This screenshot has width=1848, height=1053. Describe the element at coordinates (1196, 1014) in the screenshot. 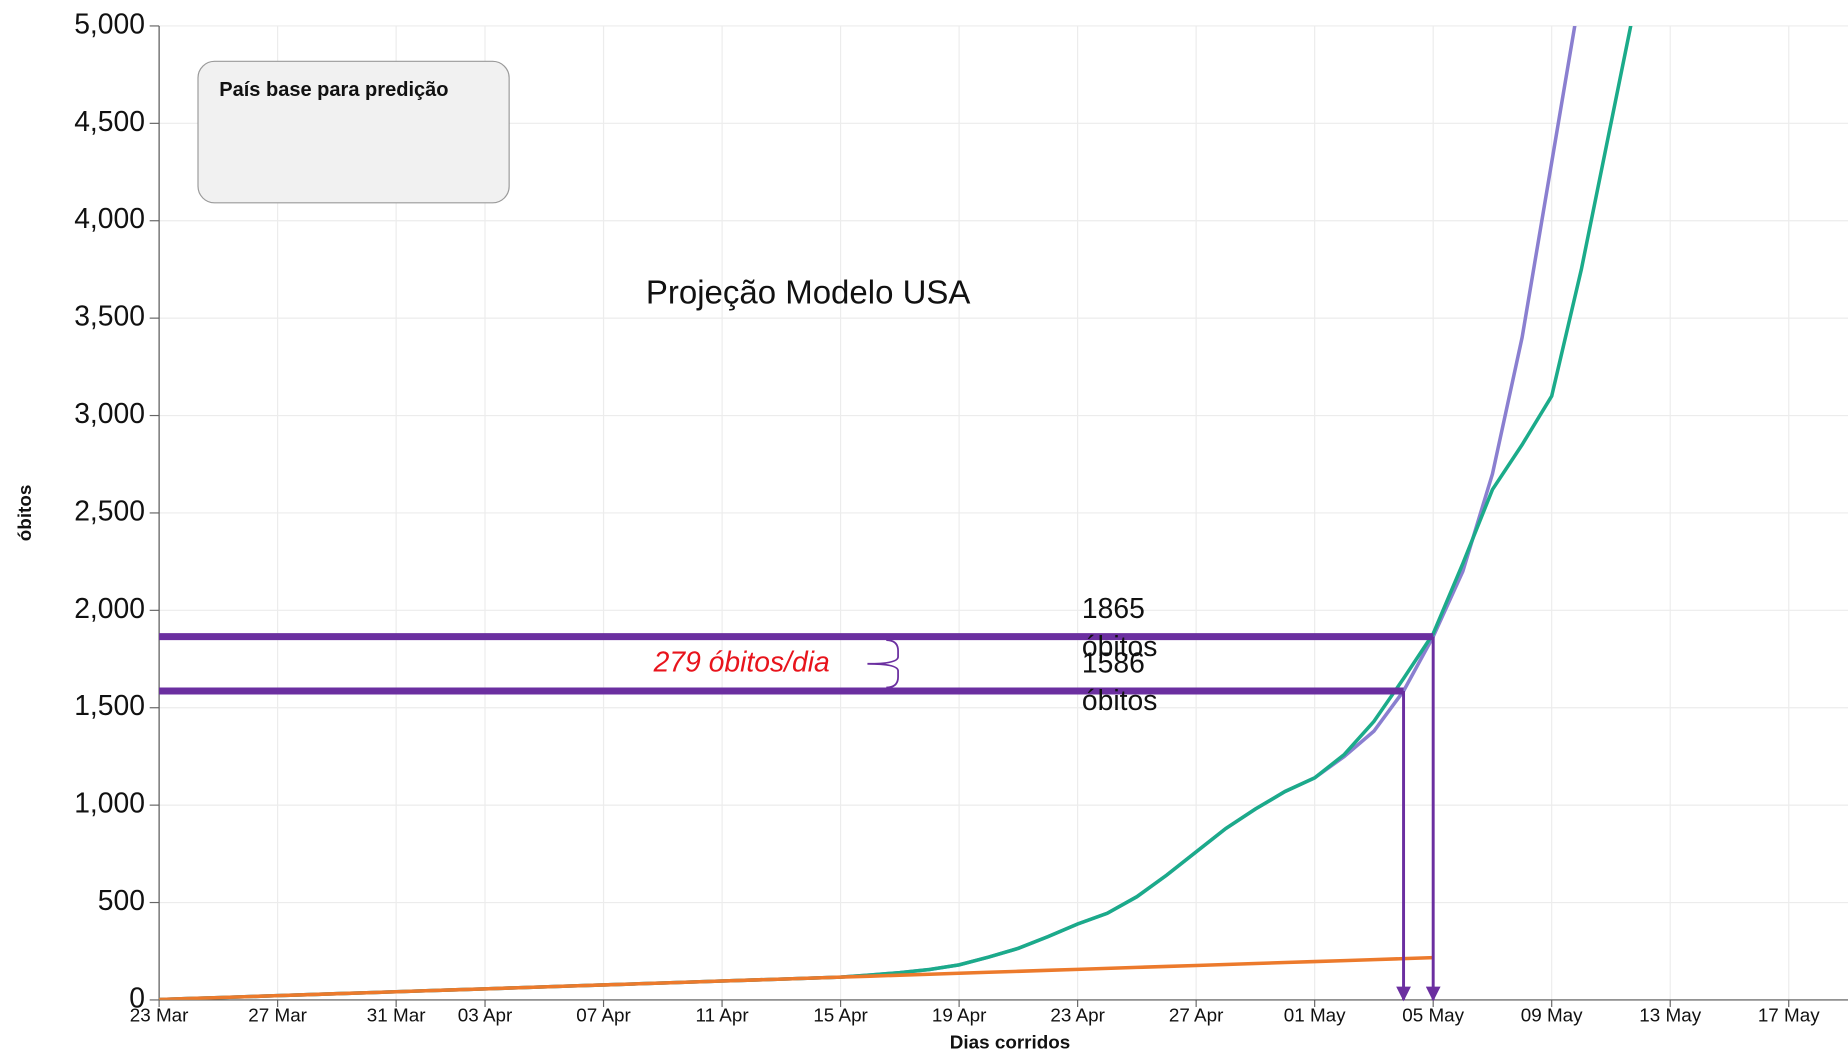

I see `x-tick-label: 27 Apr` at that location.